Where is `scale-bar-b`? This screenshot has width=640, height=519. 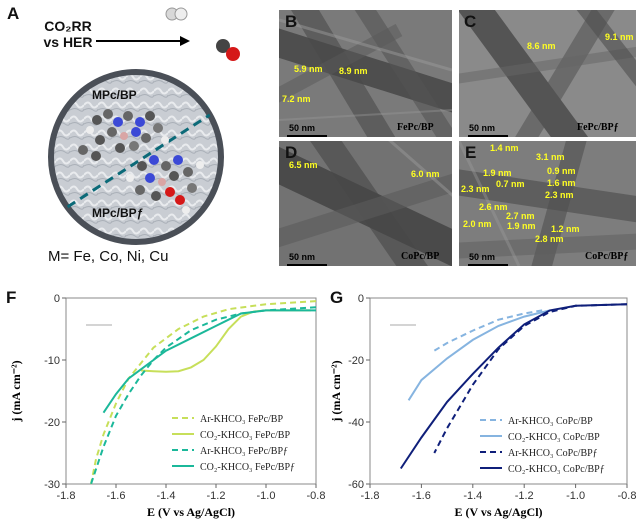 scale-bar-b is located at coordinates (307, 136).